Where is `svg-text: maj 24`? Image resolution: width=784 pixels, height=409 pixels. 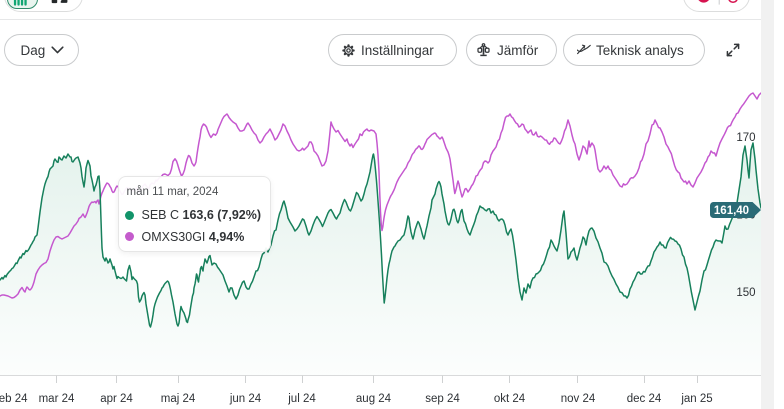 svg-text: maj 24 is located at coordinates (178, 399).